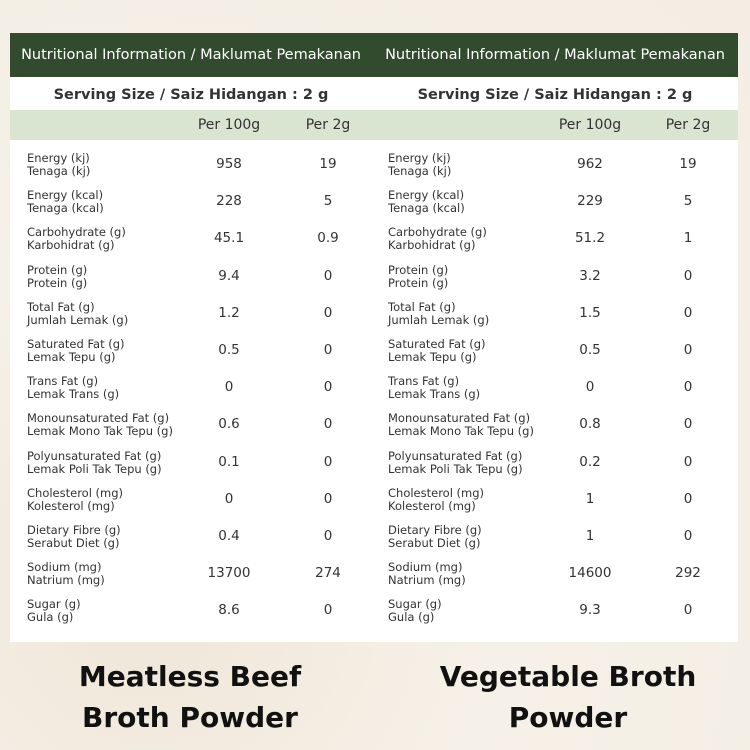 Image resolution: width=750 pixels, height=750 pixels. What do you see at coordinates (229, 238) in the screenshot?
I see `per-100g-value: 45.1` at bounding box center [229, 238].